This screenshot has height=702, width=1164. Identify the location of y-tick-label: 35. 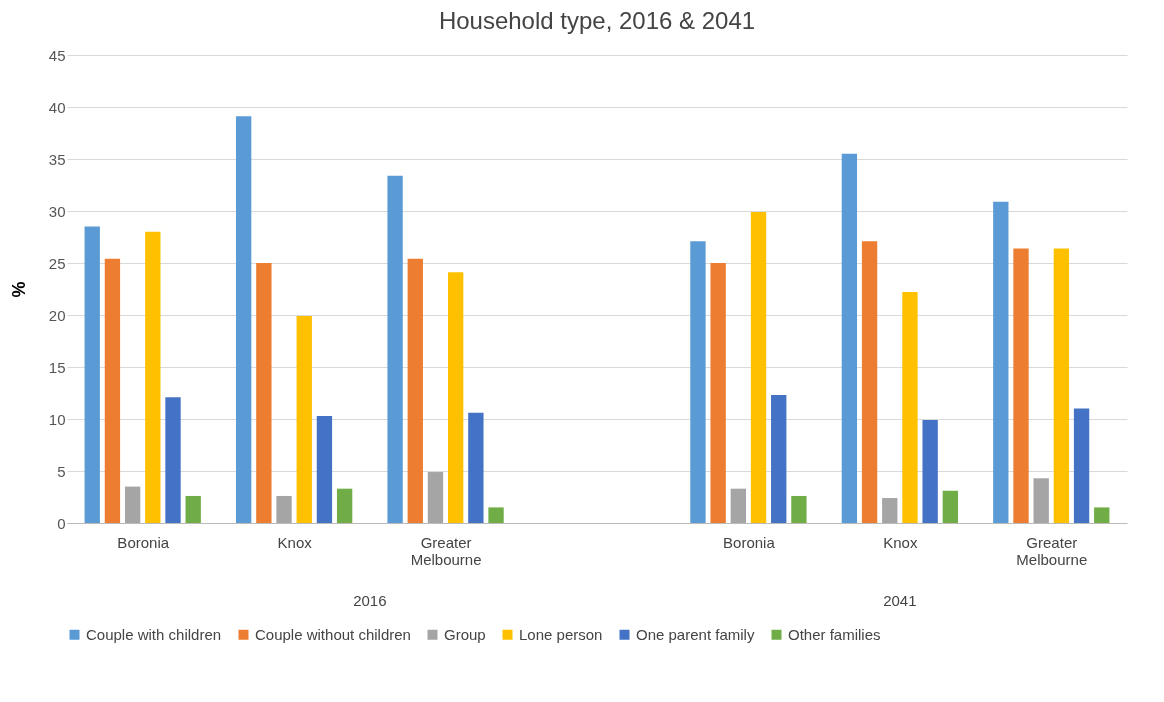
(57, 159).